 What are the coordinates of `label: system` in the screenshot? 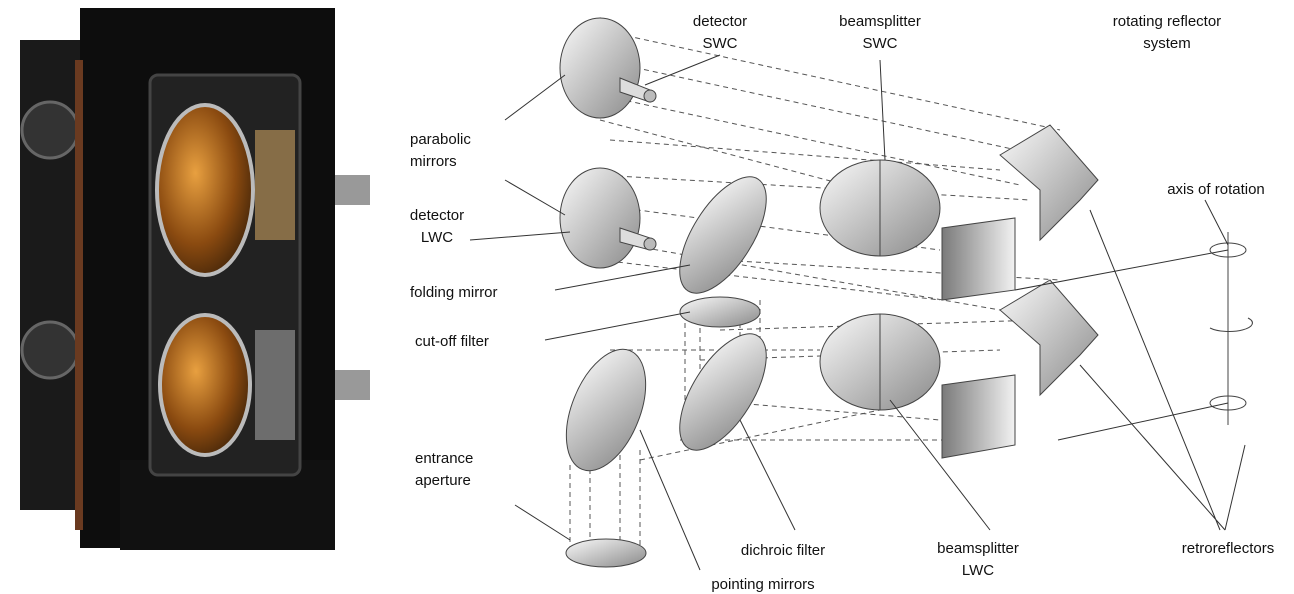 It's located at (1167, 43).